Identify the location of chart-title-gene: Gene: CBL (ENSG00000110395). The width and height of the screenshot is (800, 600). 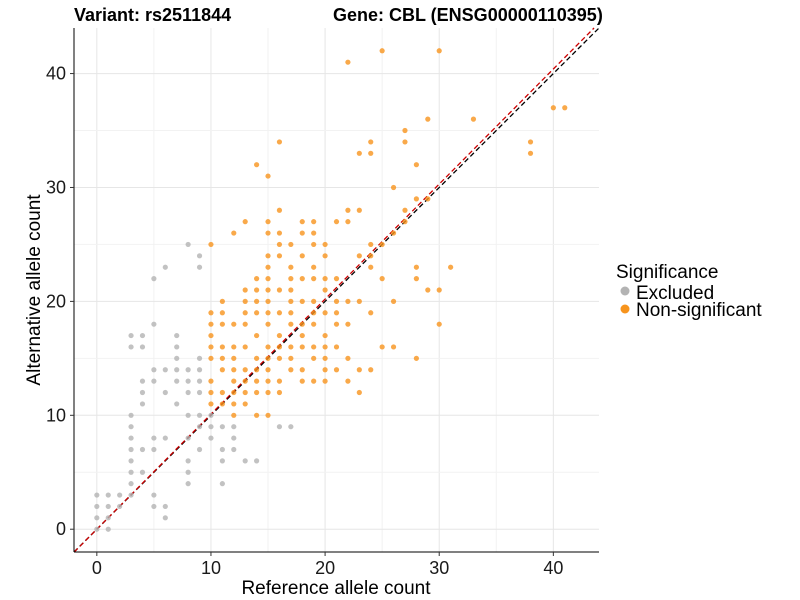
(468, 15).